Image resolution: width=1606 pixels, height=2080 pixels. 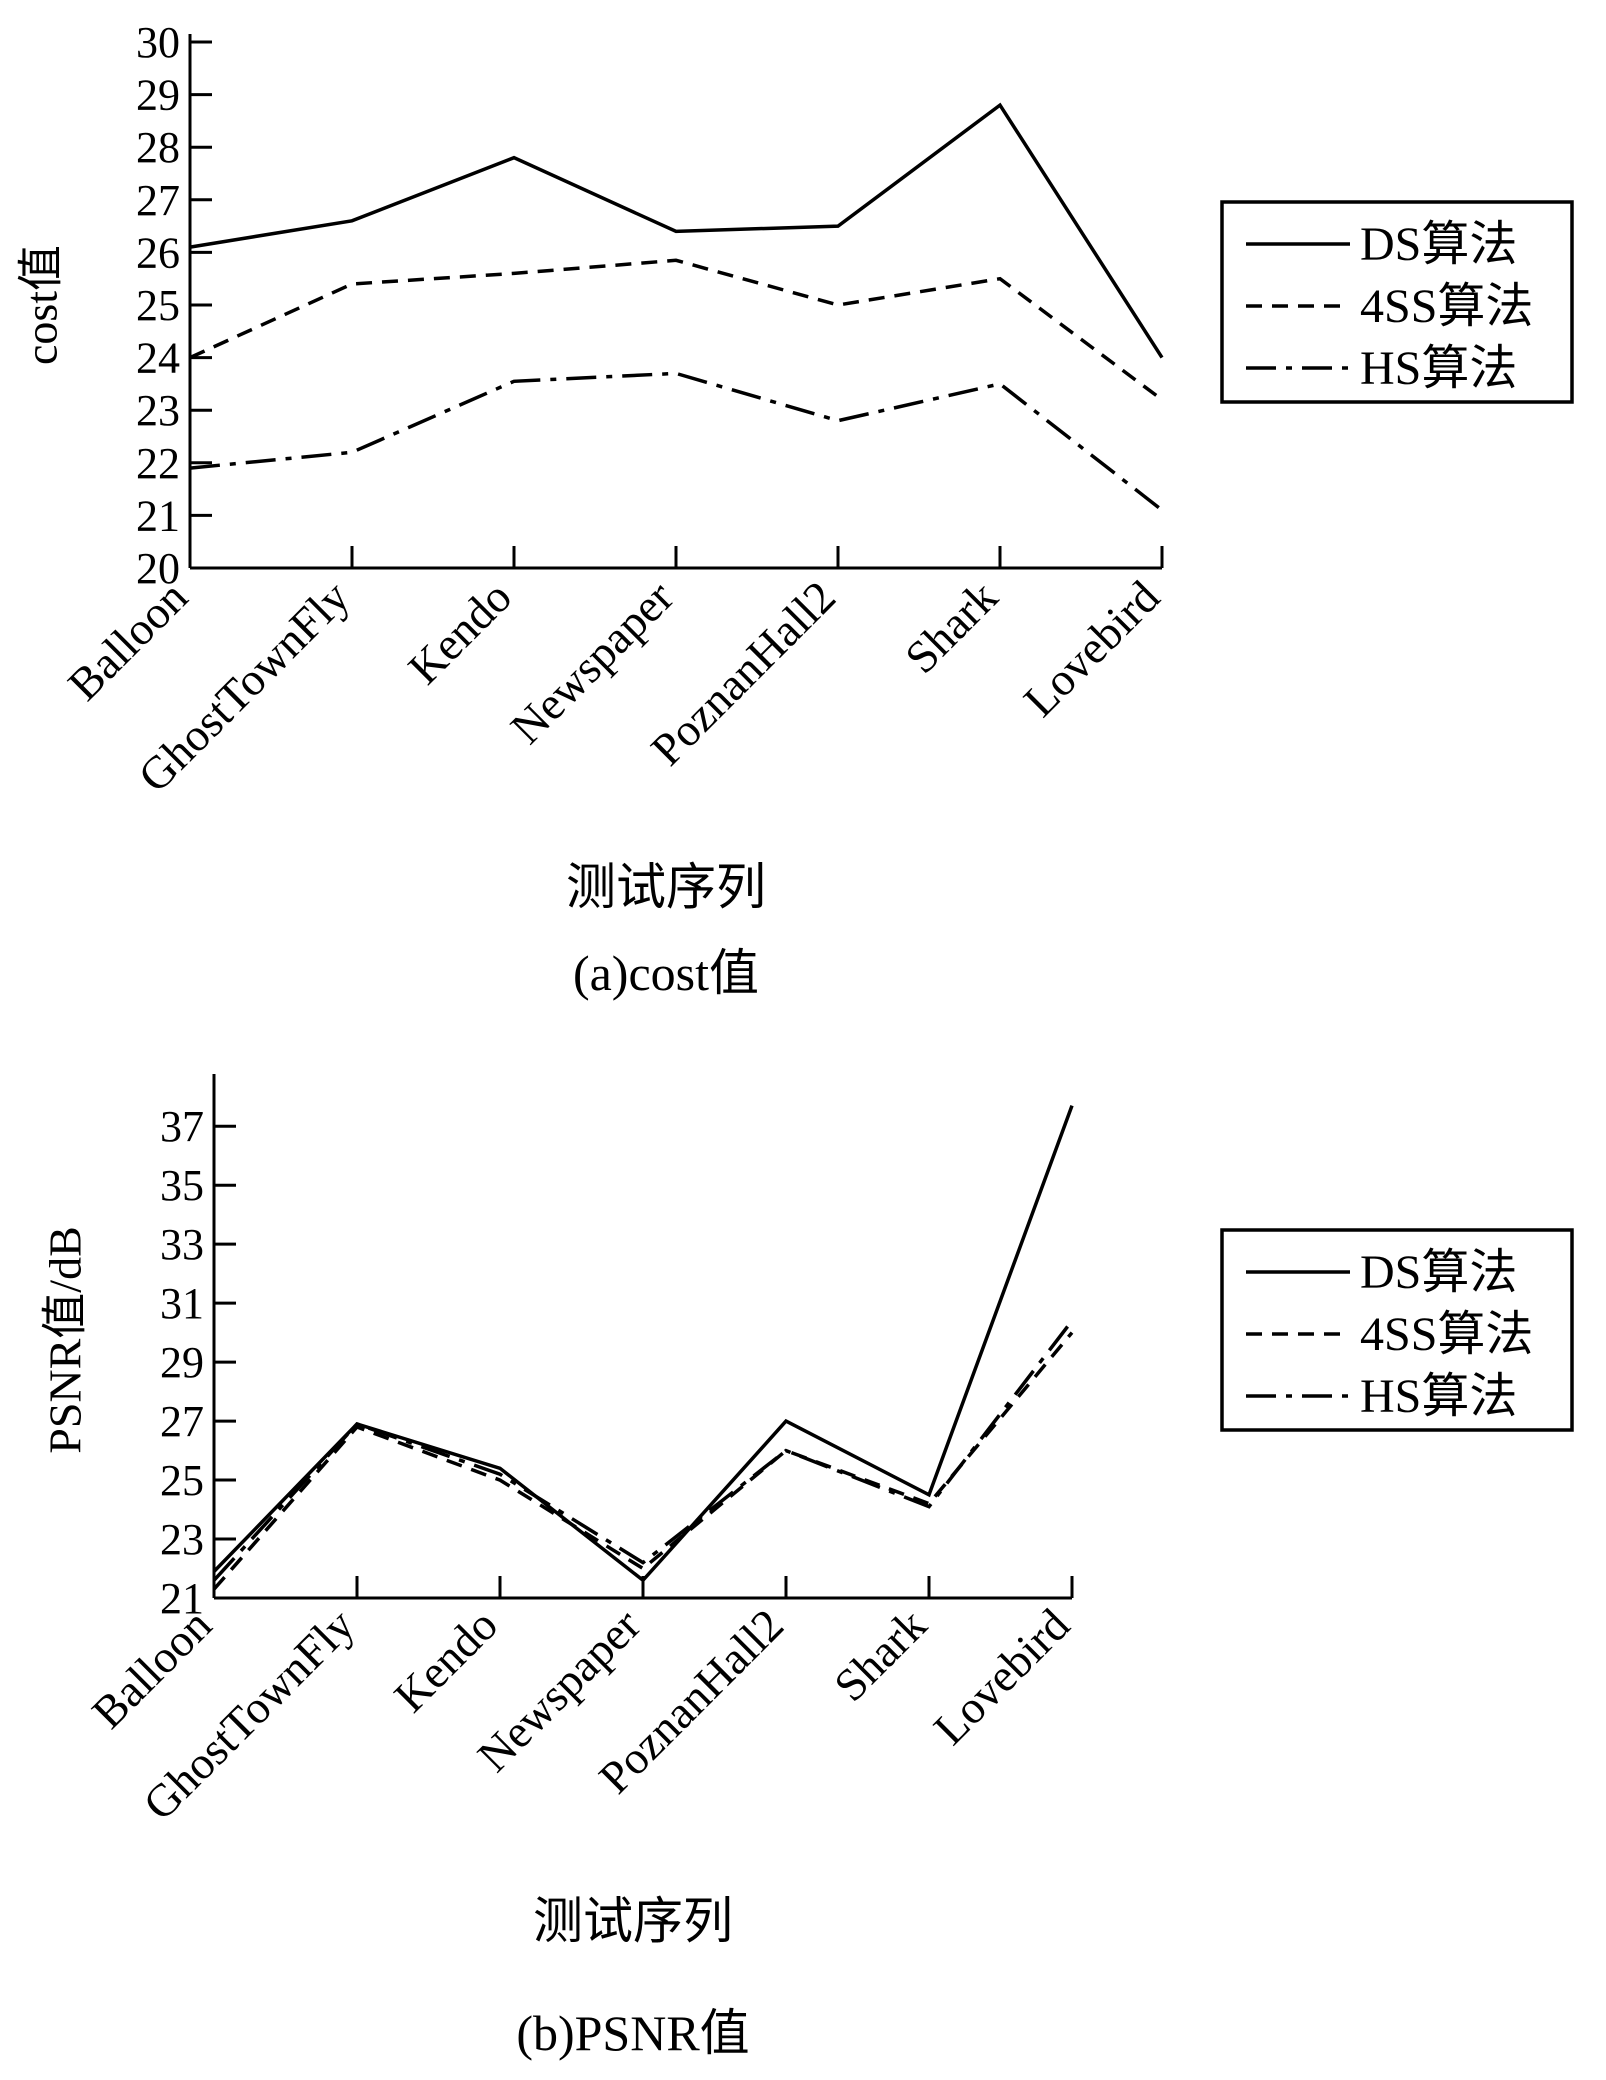 I want to click on y-tick-label: 24, so click(x=158, y=358).